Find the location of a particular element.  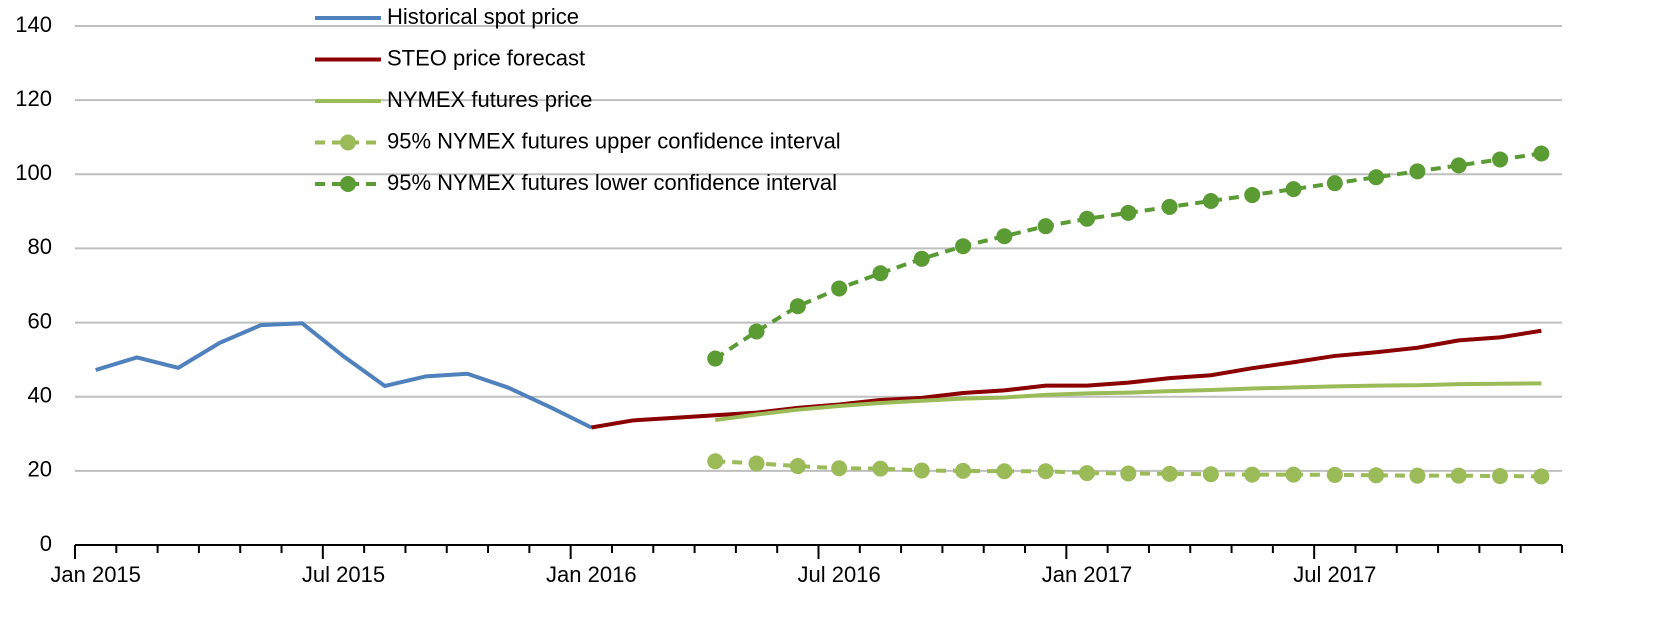

y-tick-label: 140 is located at coordinates (33, 24).